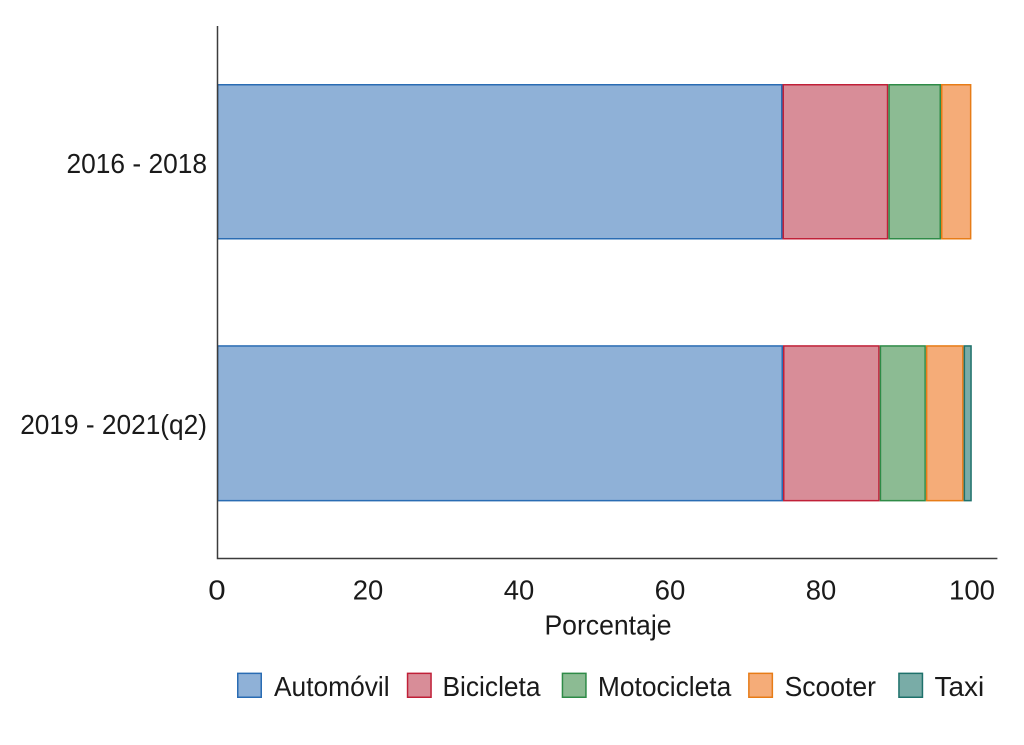  I want to click on svg-text: 80, so click(821, 590).